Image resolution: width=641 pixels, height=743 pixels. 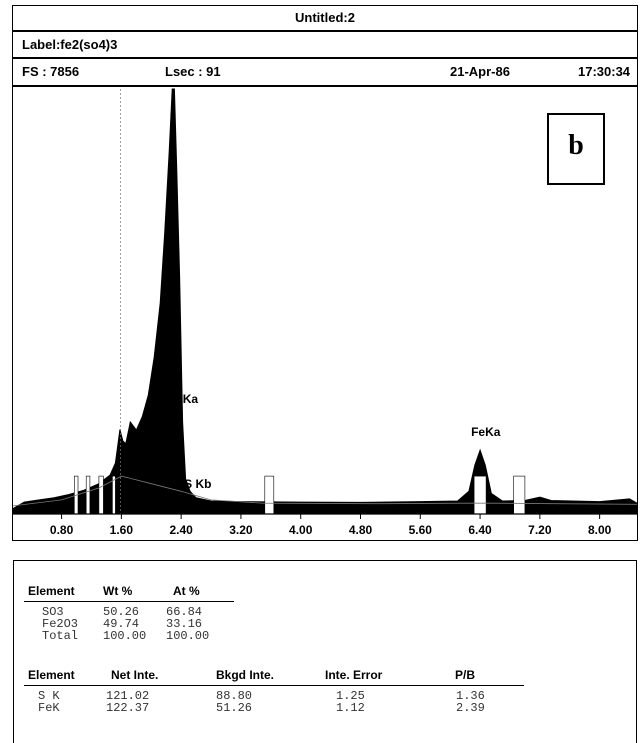 I want to click on table-cell: 66.84, so click(x=184, y=612).